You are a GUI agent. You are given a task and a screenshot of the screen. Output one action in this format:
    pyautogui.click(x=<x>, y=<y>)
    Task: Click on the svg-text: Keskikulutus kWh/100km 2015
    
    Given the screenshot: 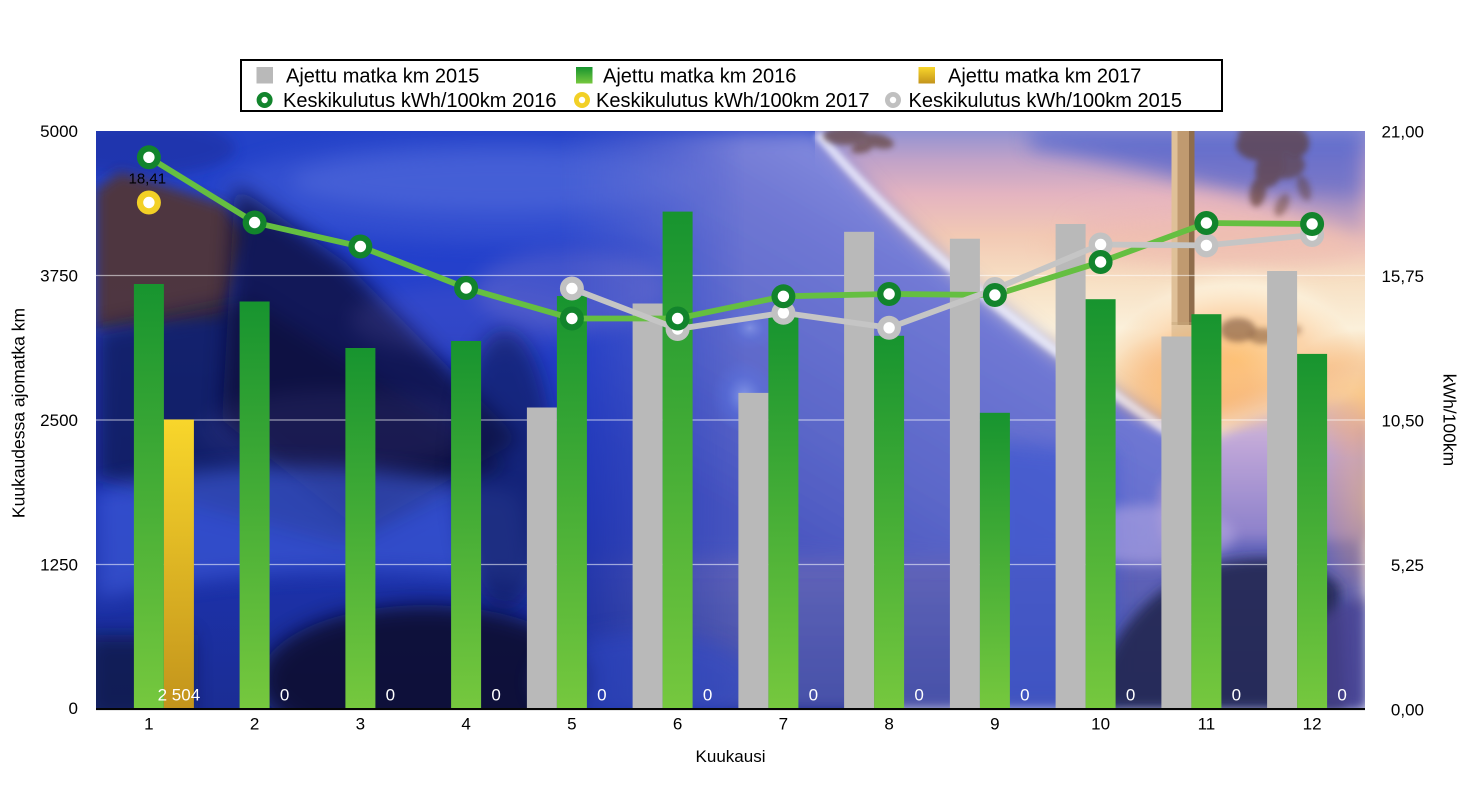 What is the action you would take?
    pyautogui.click(x=1045, y=101)
    